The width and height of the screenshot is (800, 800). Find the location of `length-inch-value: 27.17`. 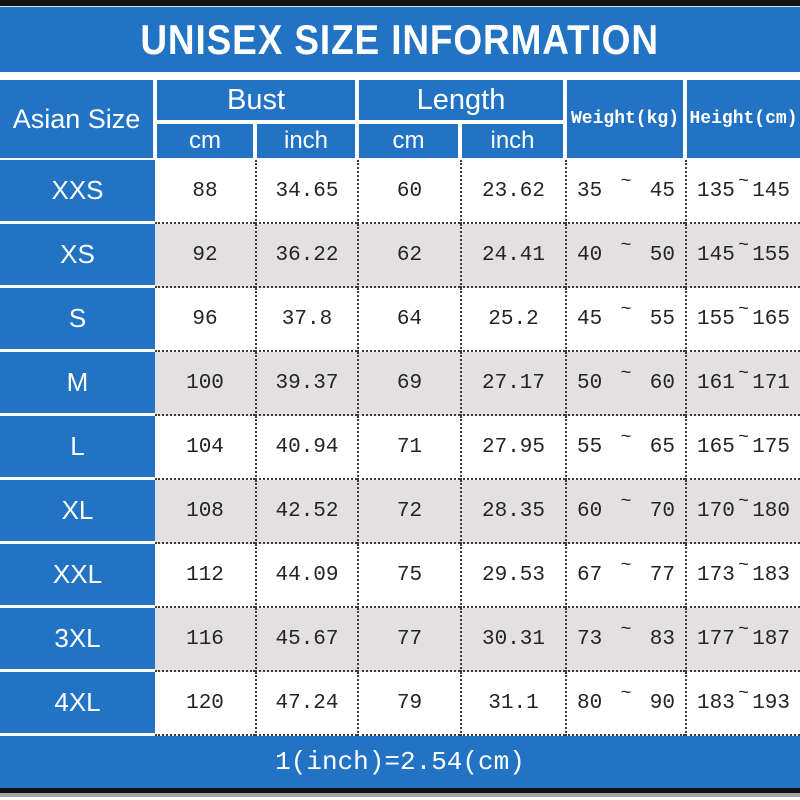

length-inch-value: 27.17 is located at coordinates (513, 384).